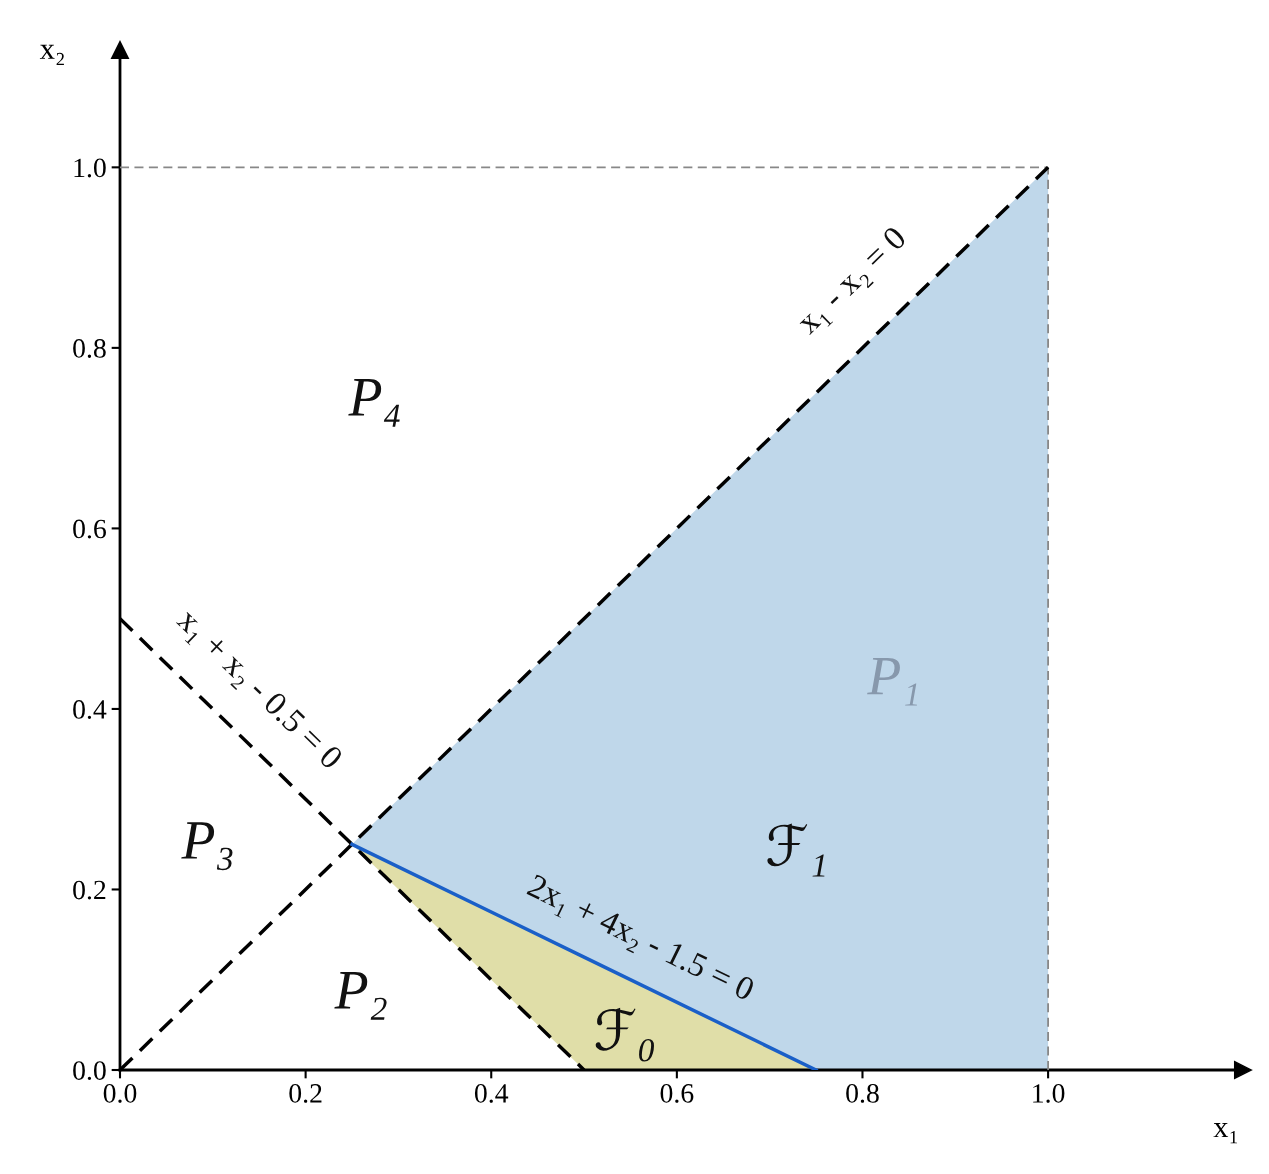 This screenshot has height=1174, width=1269. I want to click on annotation: ℱ₁, so click(796, 850).